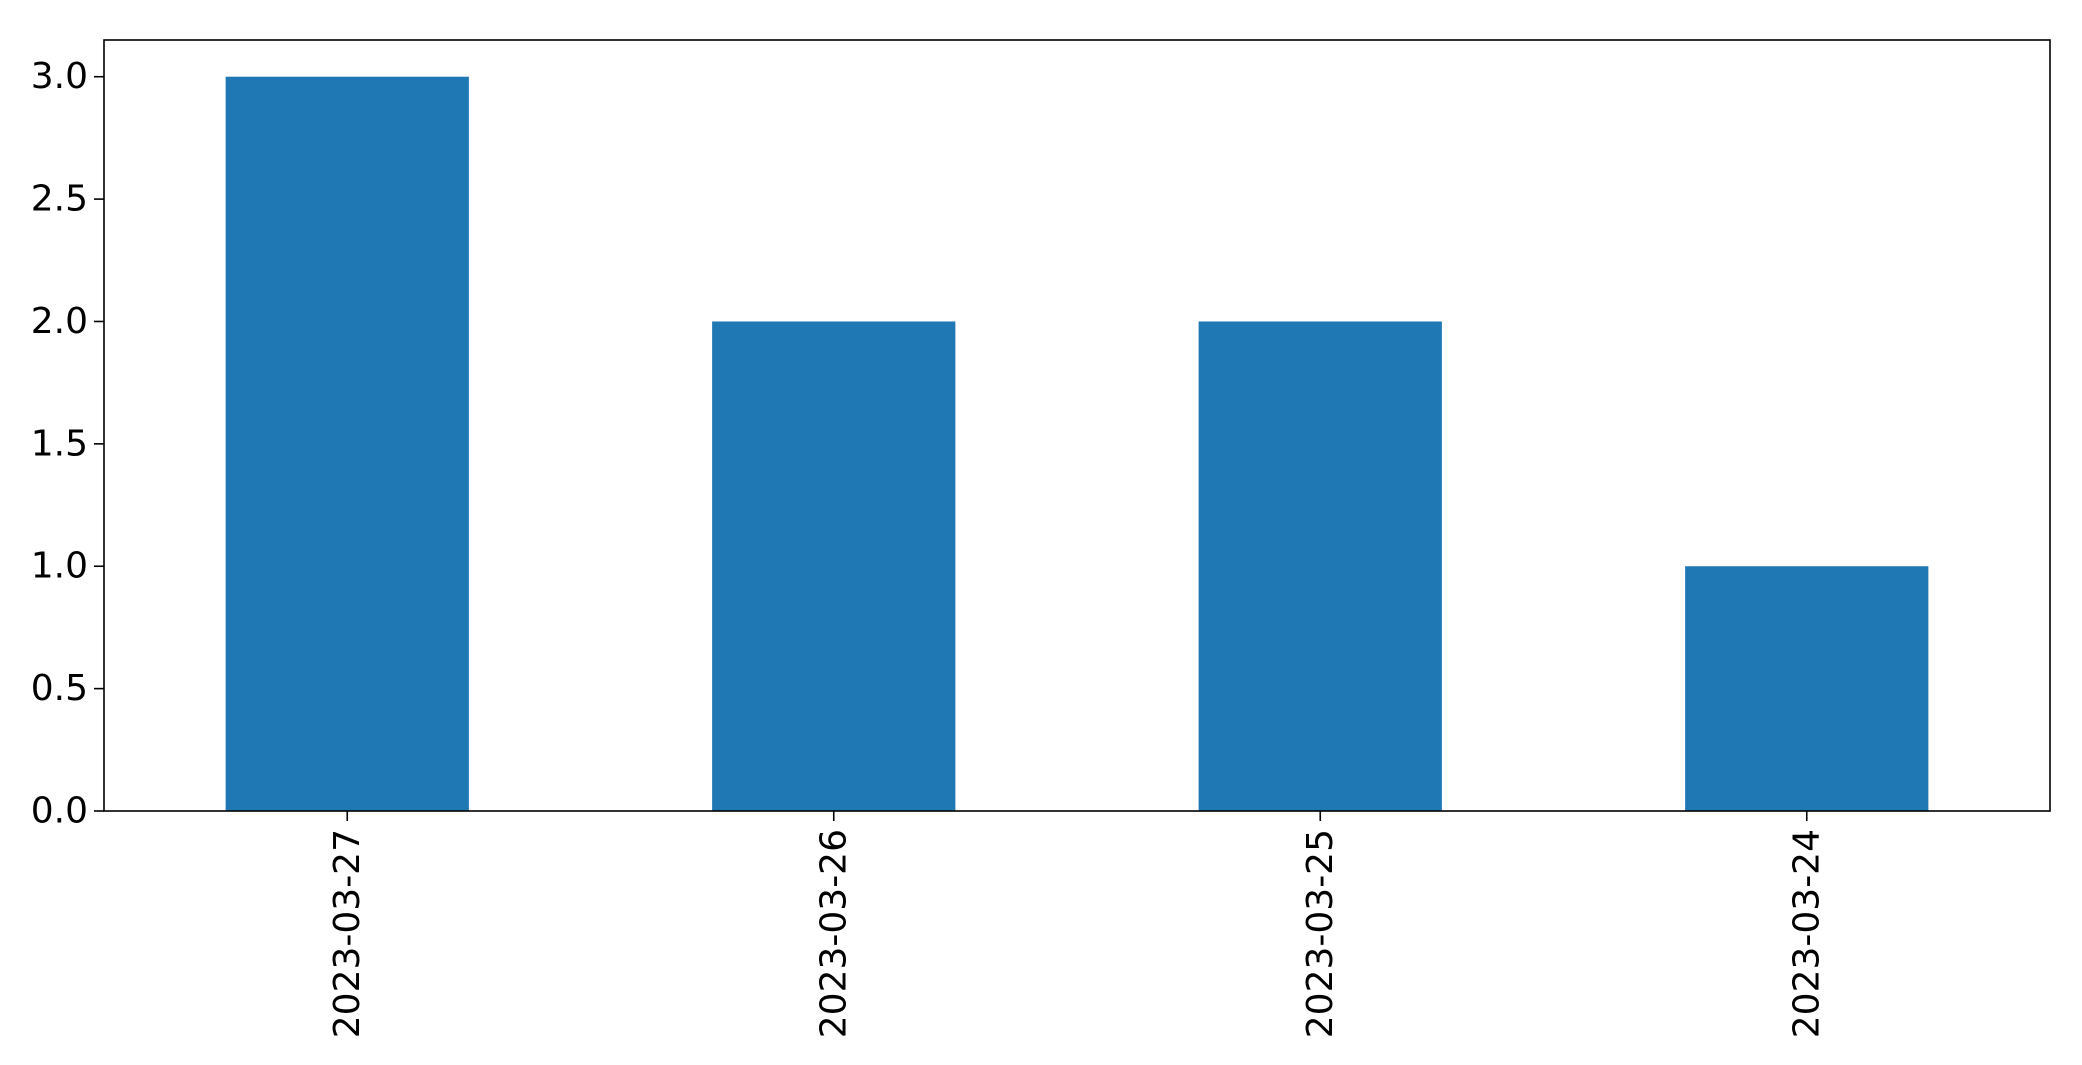 Image resolution: width=2082 pixels, height=1065 pixels. Describe the element at coordinates (833, 933) in the screenshot. I see `x-tick-label: 2023-03-26` at that location.